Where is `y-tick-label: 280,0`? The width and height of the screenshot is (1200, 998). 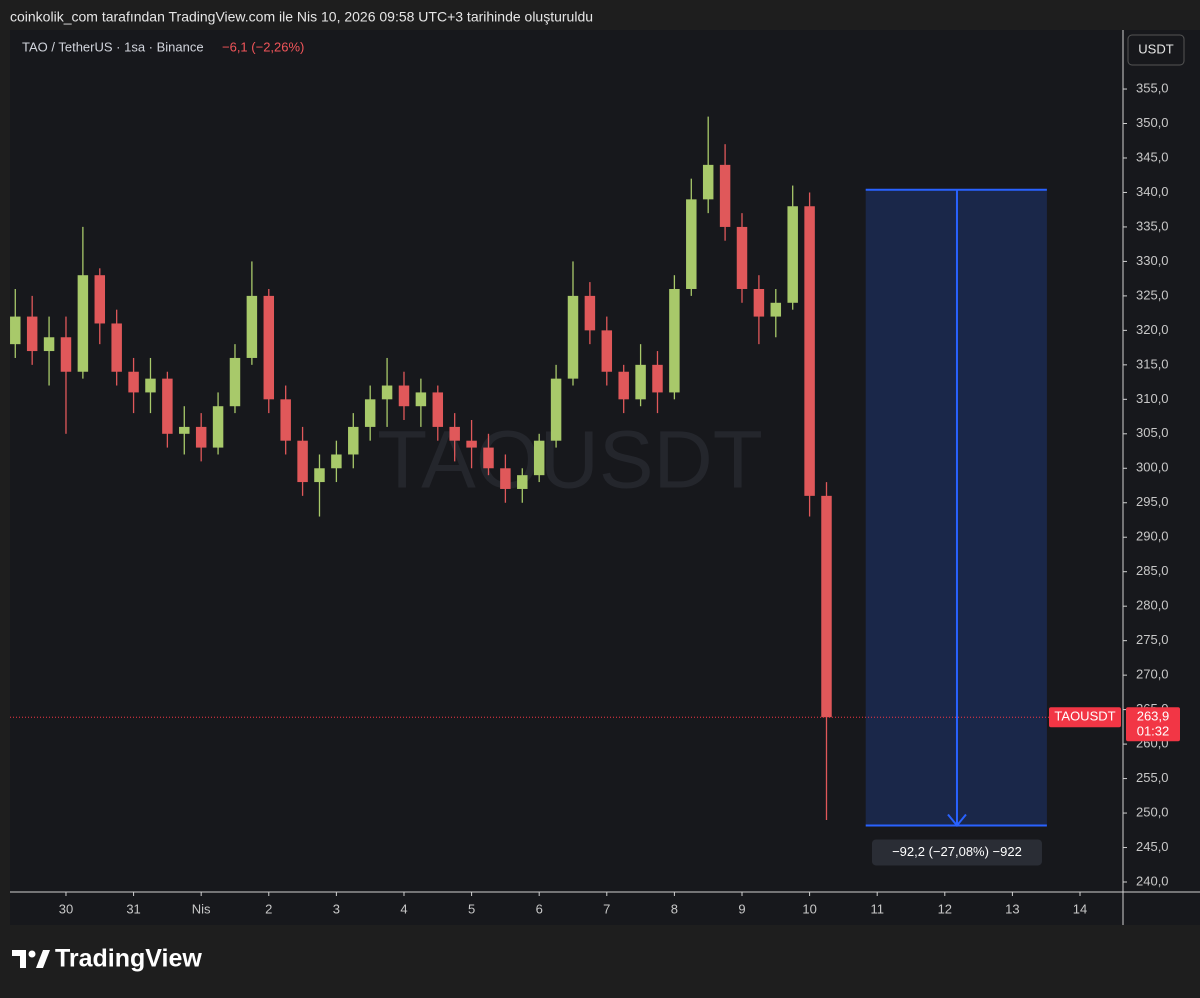 y-tick-label: 280,0 is located at coordinates (1152, 605).